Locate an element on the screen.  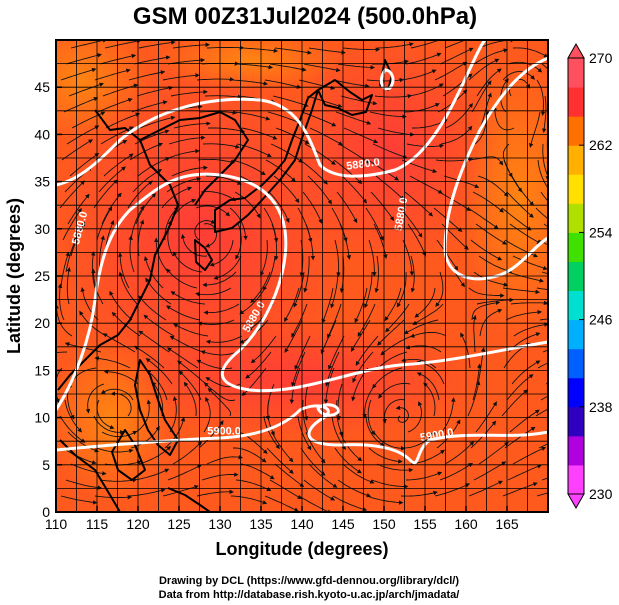
y-tick-label: 45 is located at coordinates (42, 87).